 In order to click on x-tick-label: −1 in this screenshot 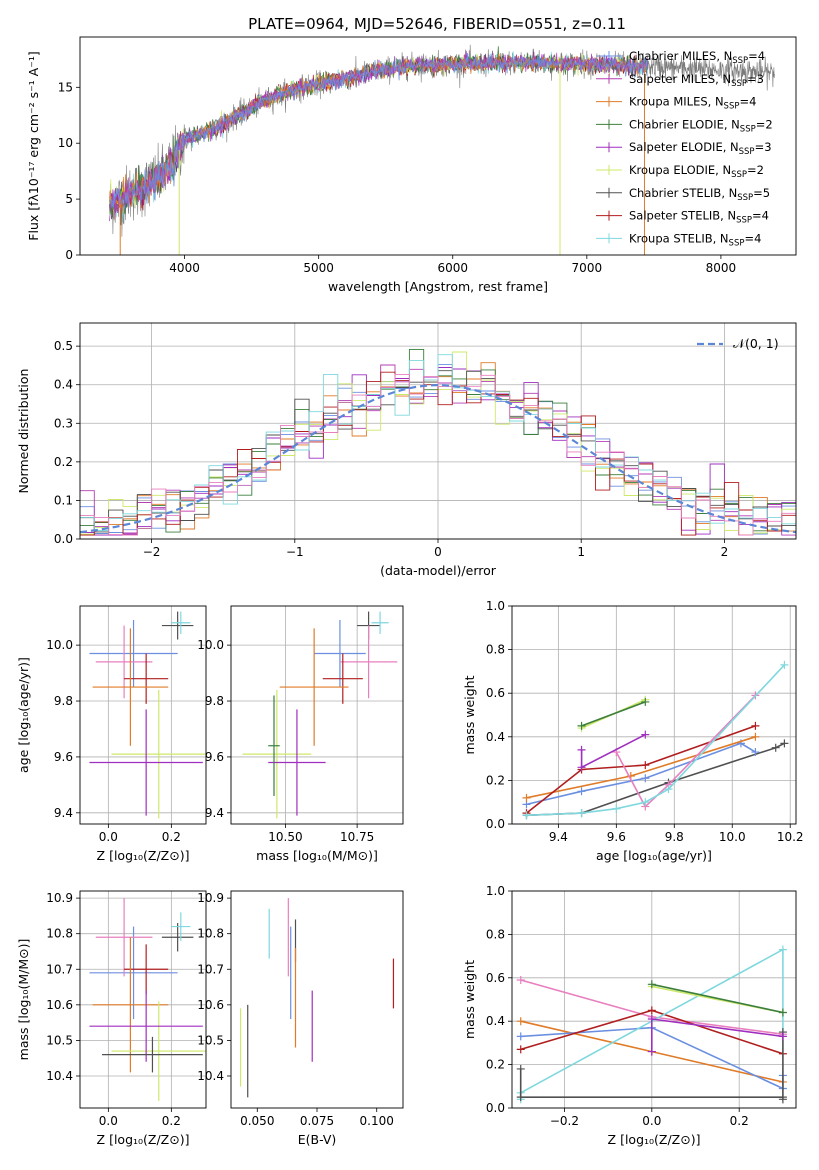, I will do `click(295, 552)`.